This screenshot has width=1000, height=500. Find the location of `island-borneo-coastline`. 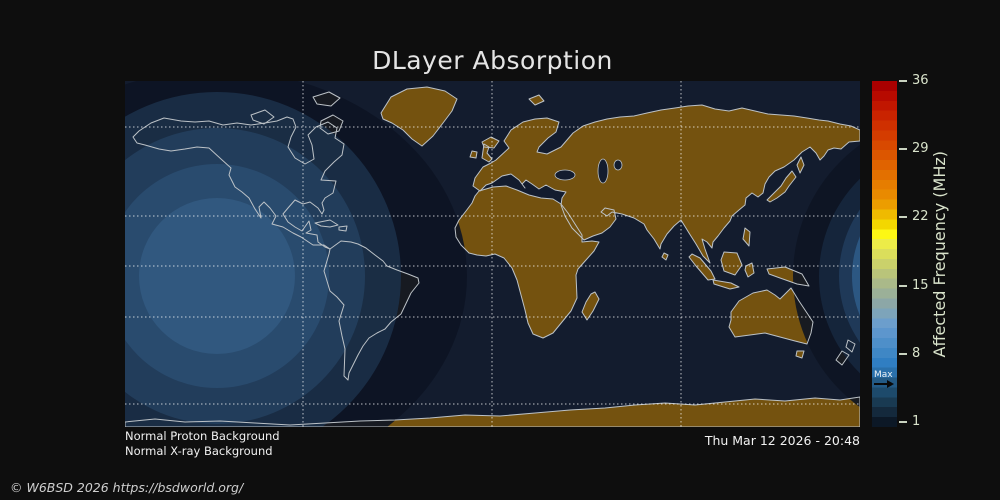

island-borneo-coastline is located at coordinates (731, 263).